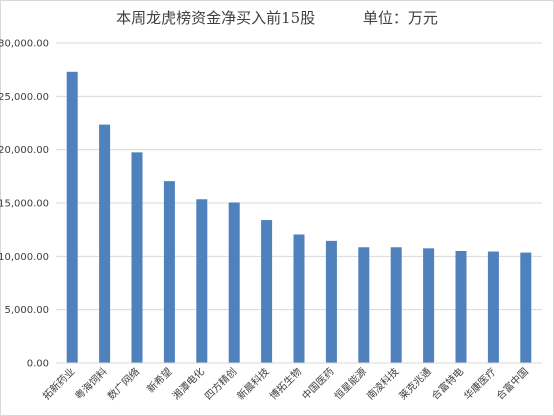  Describe the element at coordinates (159, 380) in the screenshot. I see `x-category-label: 新希望` at that location.